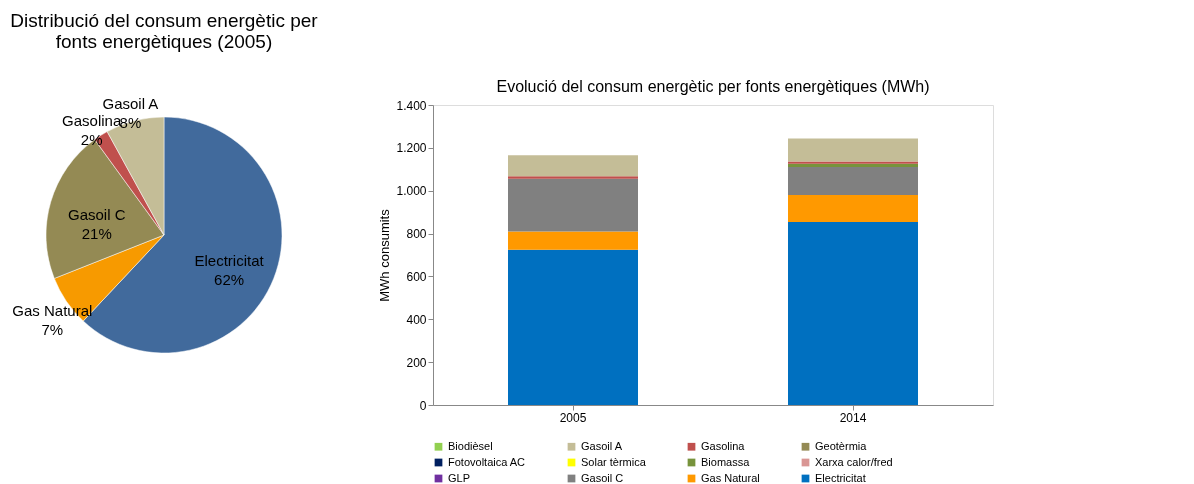 The image size is (1194, 484). Describe the element at coordinates (423, 405) in the screenshot. I see `y-tick-label: 0` at that location.